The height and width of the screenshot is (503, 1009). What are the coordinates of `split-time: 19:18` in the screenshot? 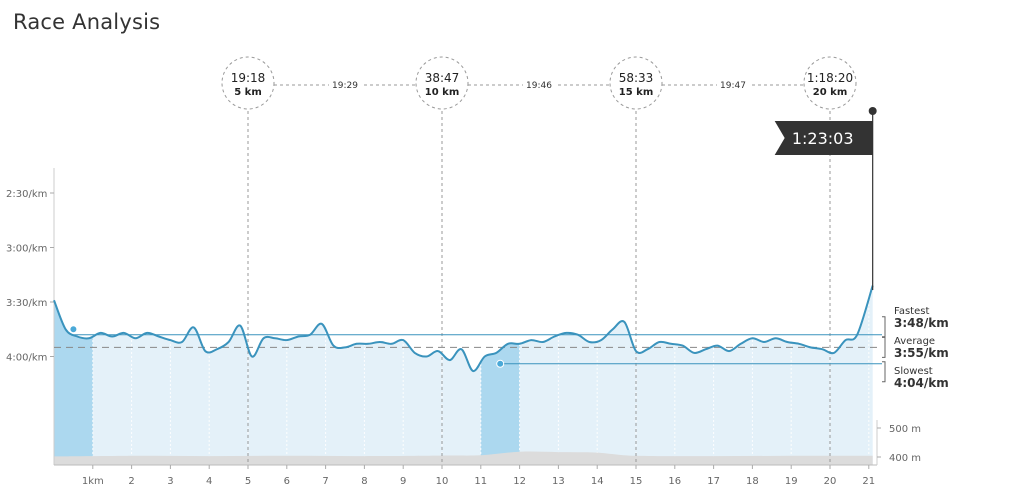 It's located at (248, 78).